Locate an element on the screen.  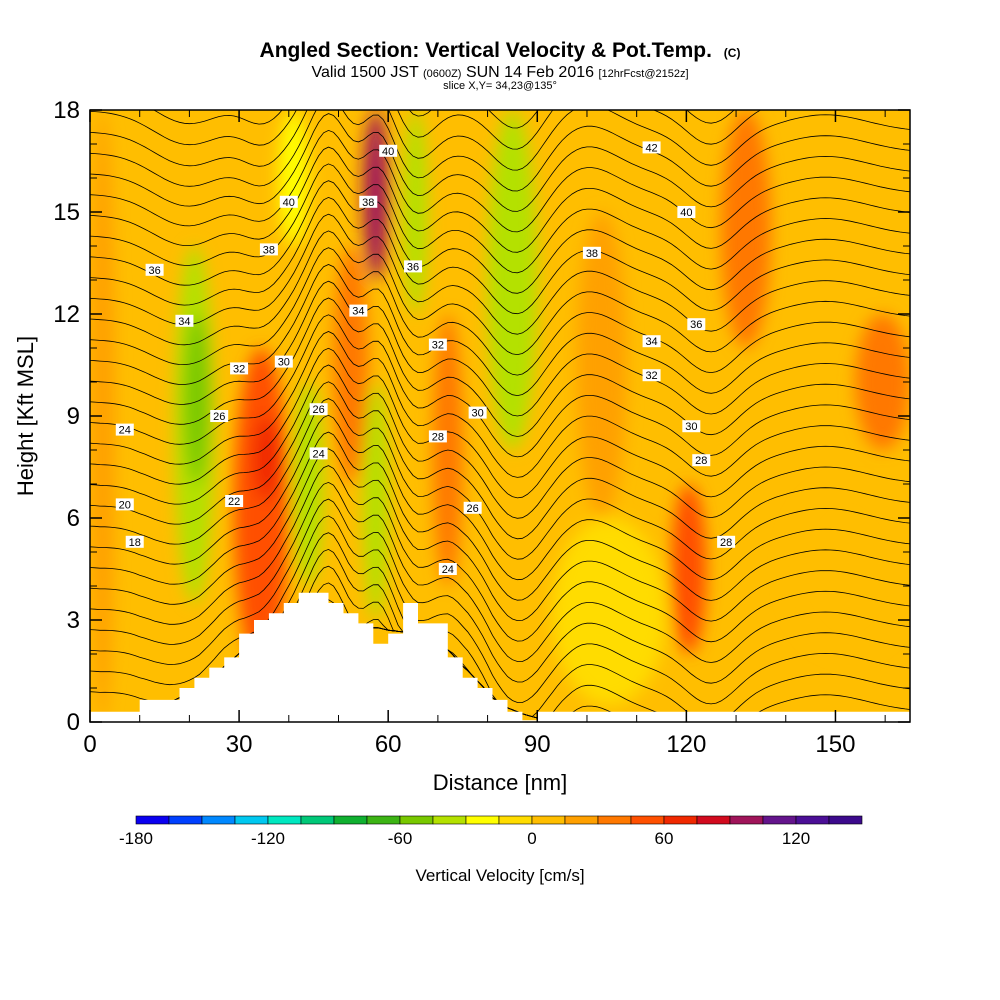
x-axis-label: Distance [nm] is located at coordinates (500, 782).